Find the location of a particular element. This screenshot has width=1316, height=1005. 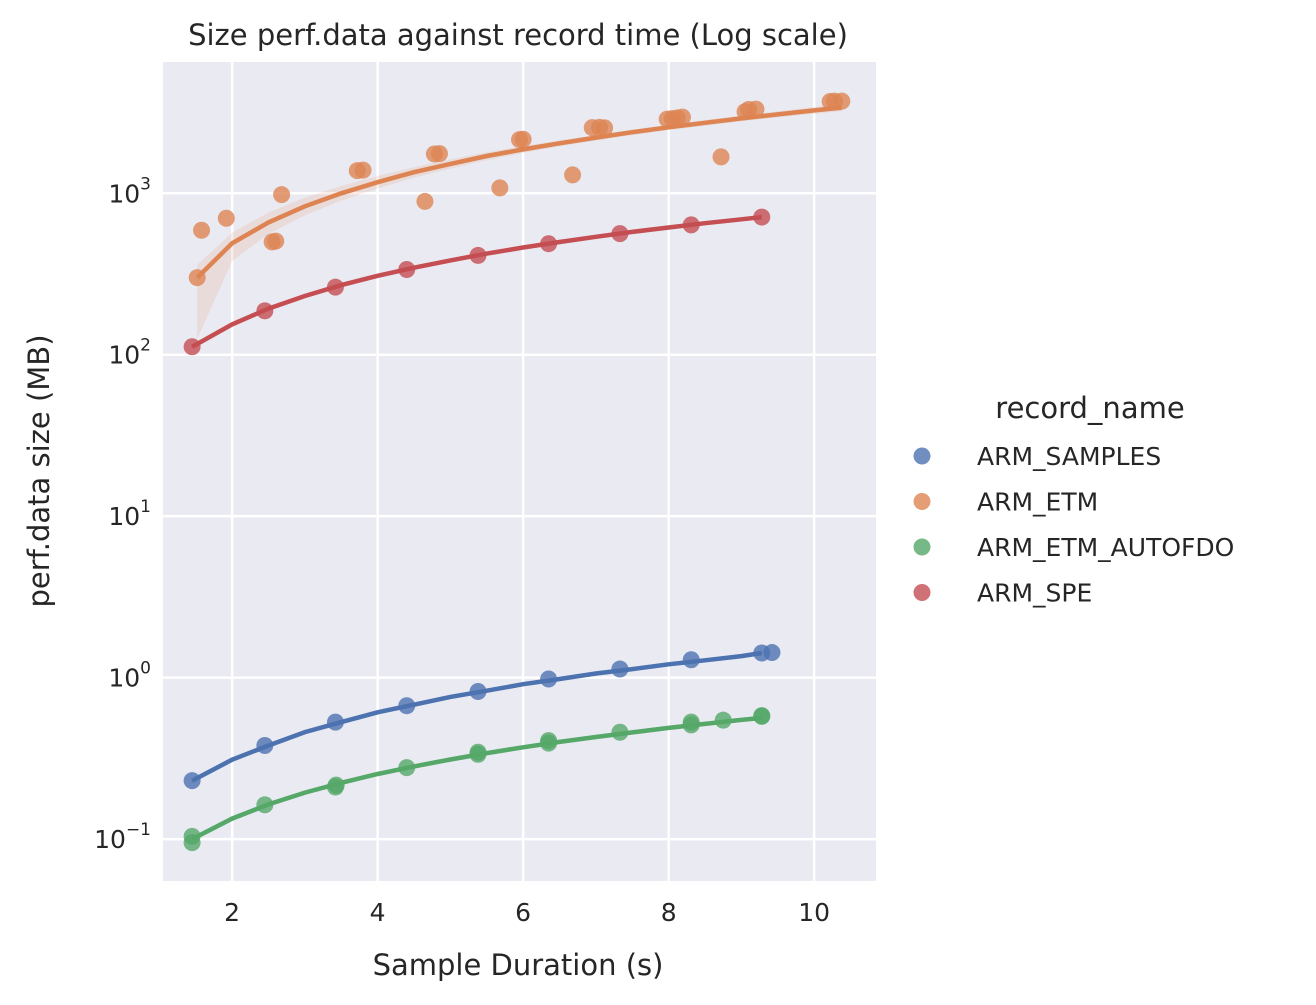

legend-marker-arm-samples is located at coordinates (922, 456).